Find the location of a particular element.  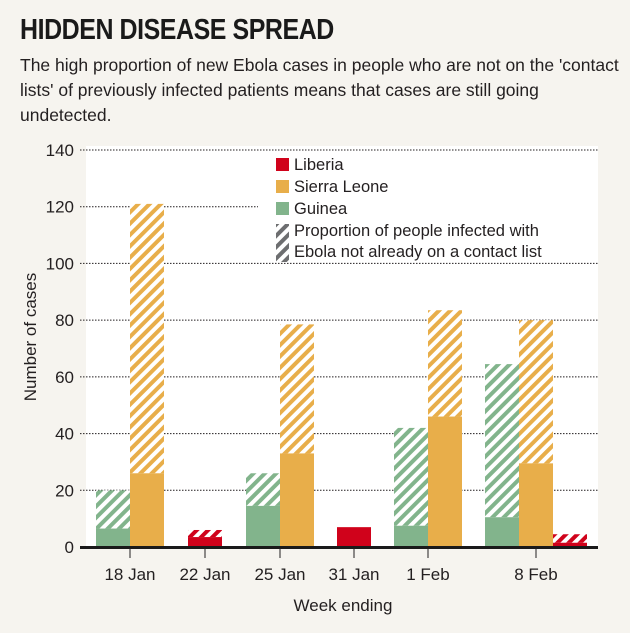

x-tick-label: 31 Jan is located at coordinates (353, 574).